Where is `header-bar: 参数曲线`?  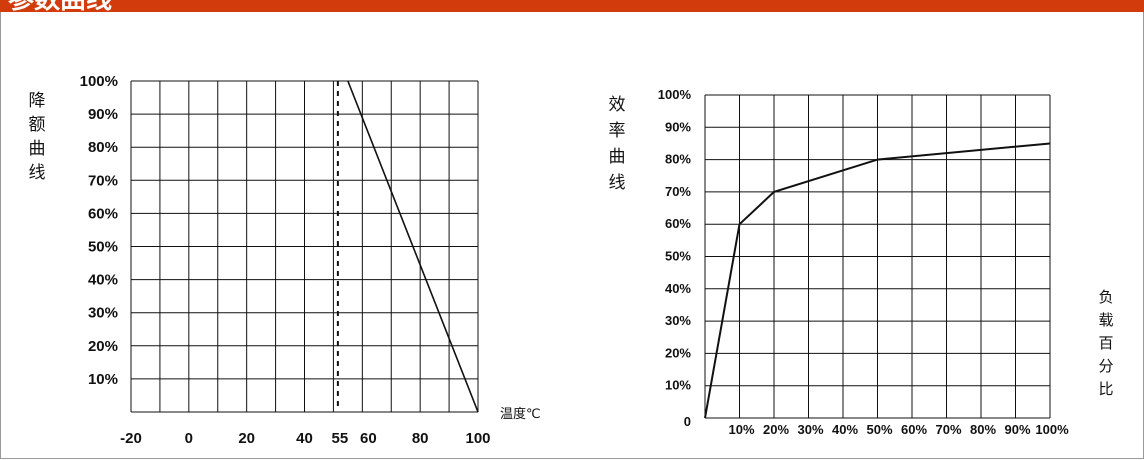
header-bar: 参数曲线 is located at coordinates (572, 6).